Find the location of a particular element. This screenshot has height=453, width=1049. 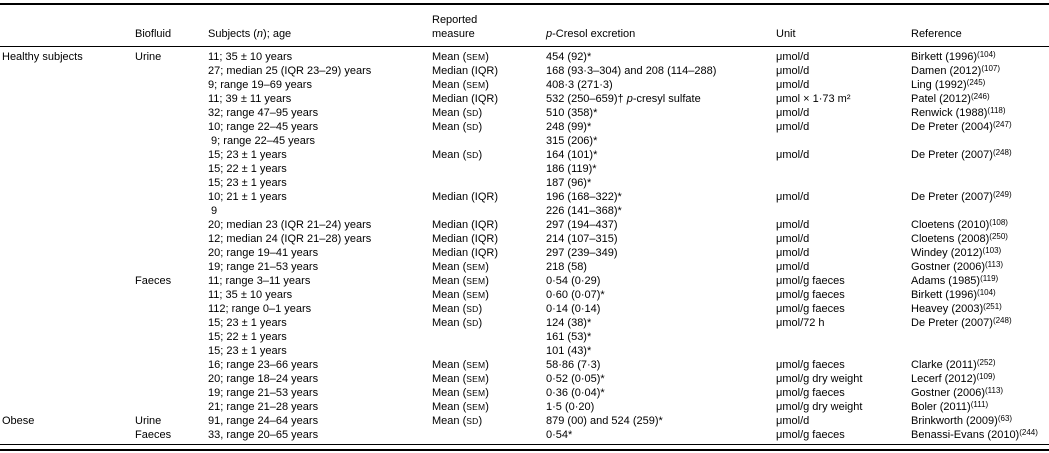

cell-unit: μmol × 1·73 m² is located at coordinates (813, 99).